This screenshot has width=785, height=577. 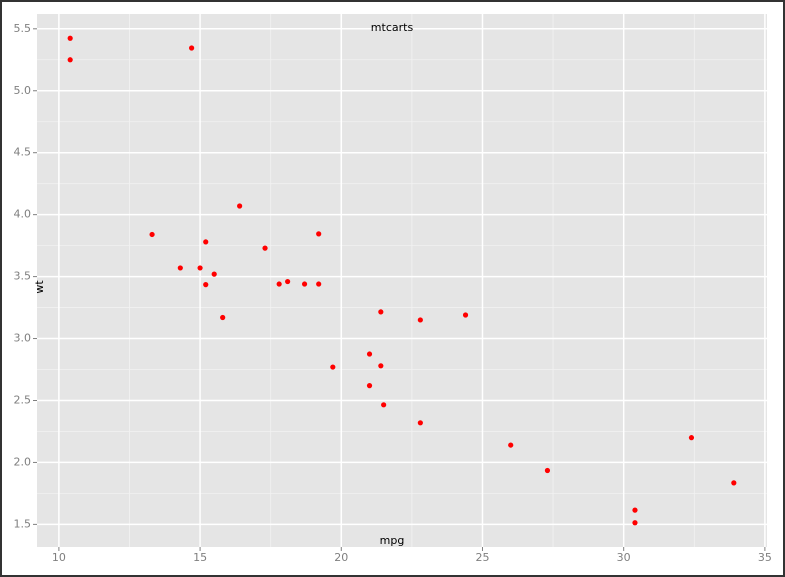 What do you see at coordinates (59, 557) in the screenshot?
I see `x-tick-label: 10` at bounding box center [59, 557].